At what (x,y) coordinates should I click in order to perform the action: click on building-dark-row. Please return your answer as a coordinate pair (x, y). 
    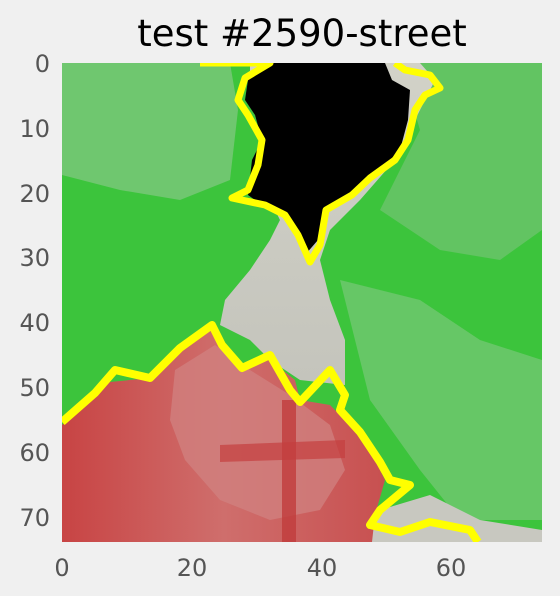
    Looking at the image, I should click on (282, 451).